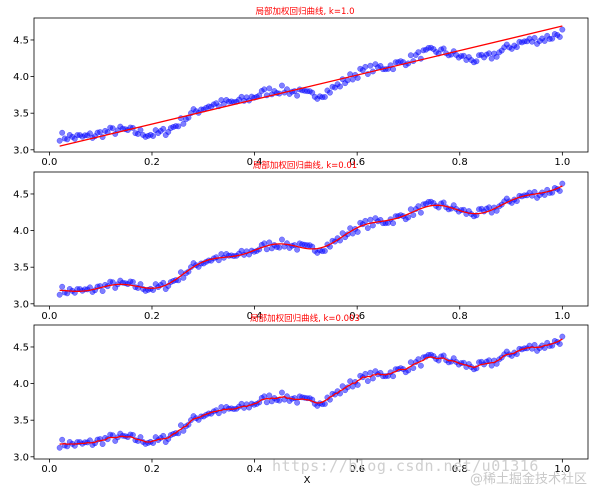 Image resolution: width=598 pixels, height=489 pixels. I want to click on chart-title: 局部加权回归曲线, k=0.003, so click(305, 318).